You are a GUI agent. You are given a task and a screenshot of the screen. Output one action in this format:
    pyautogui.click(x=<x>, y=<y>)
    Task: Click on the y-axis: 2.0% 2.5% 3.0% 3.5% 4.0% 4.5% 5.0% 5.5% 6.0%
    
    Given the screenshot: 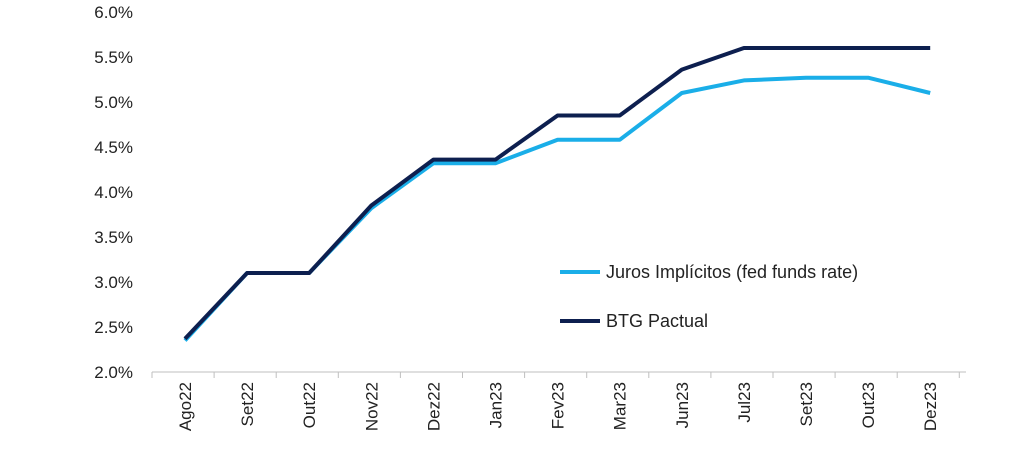 What is the action you would take?
    pyautogui.click(x=113, y=192)
    